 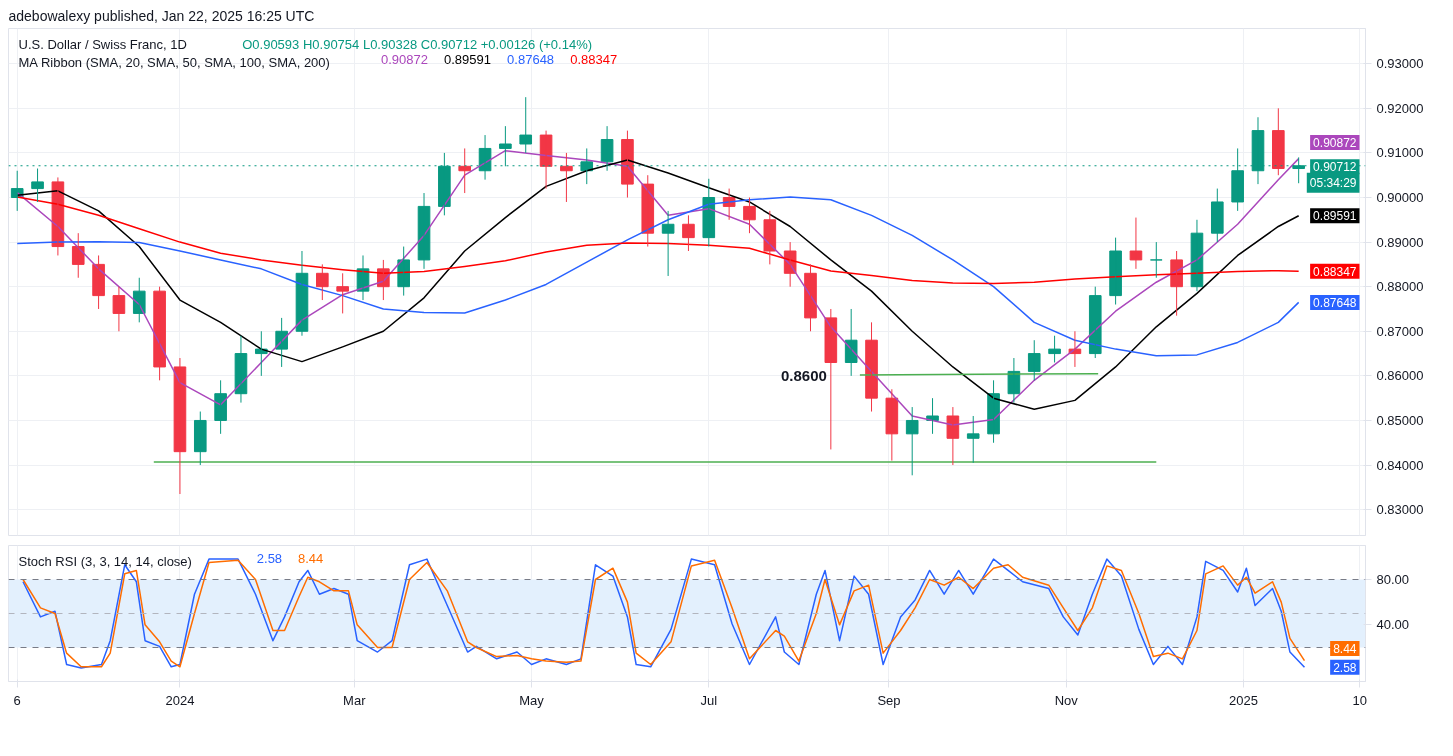 What do you see at coordinates (1400, 64) in the screenshot?
I see `y-tick-label: 0.93000` at bounding box center [1400, 64].